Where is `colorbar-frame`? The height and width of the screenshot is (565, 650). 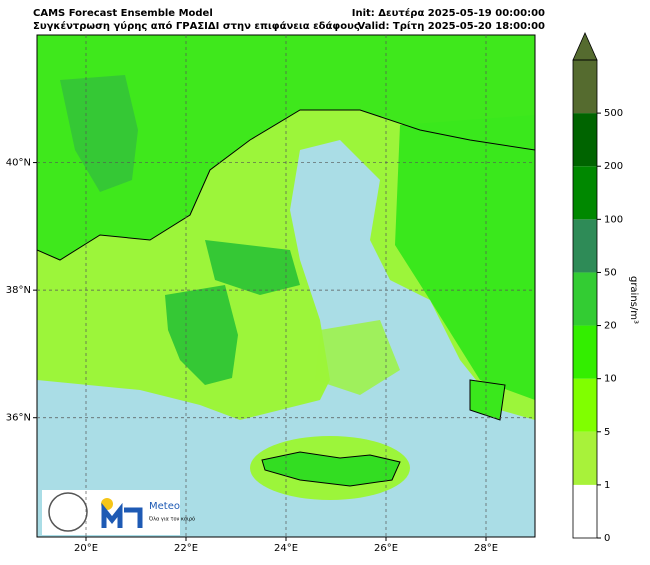
colorbar-frame is located at coordinates (585, 299).